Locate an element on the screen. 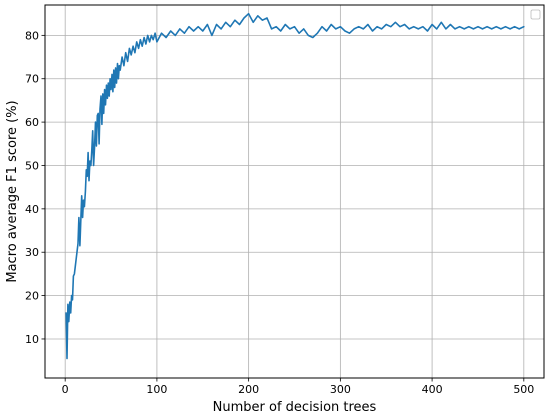  y-tick-label: 50 is located at coordinates (32, 165).